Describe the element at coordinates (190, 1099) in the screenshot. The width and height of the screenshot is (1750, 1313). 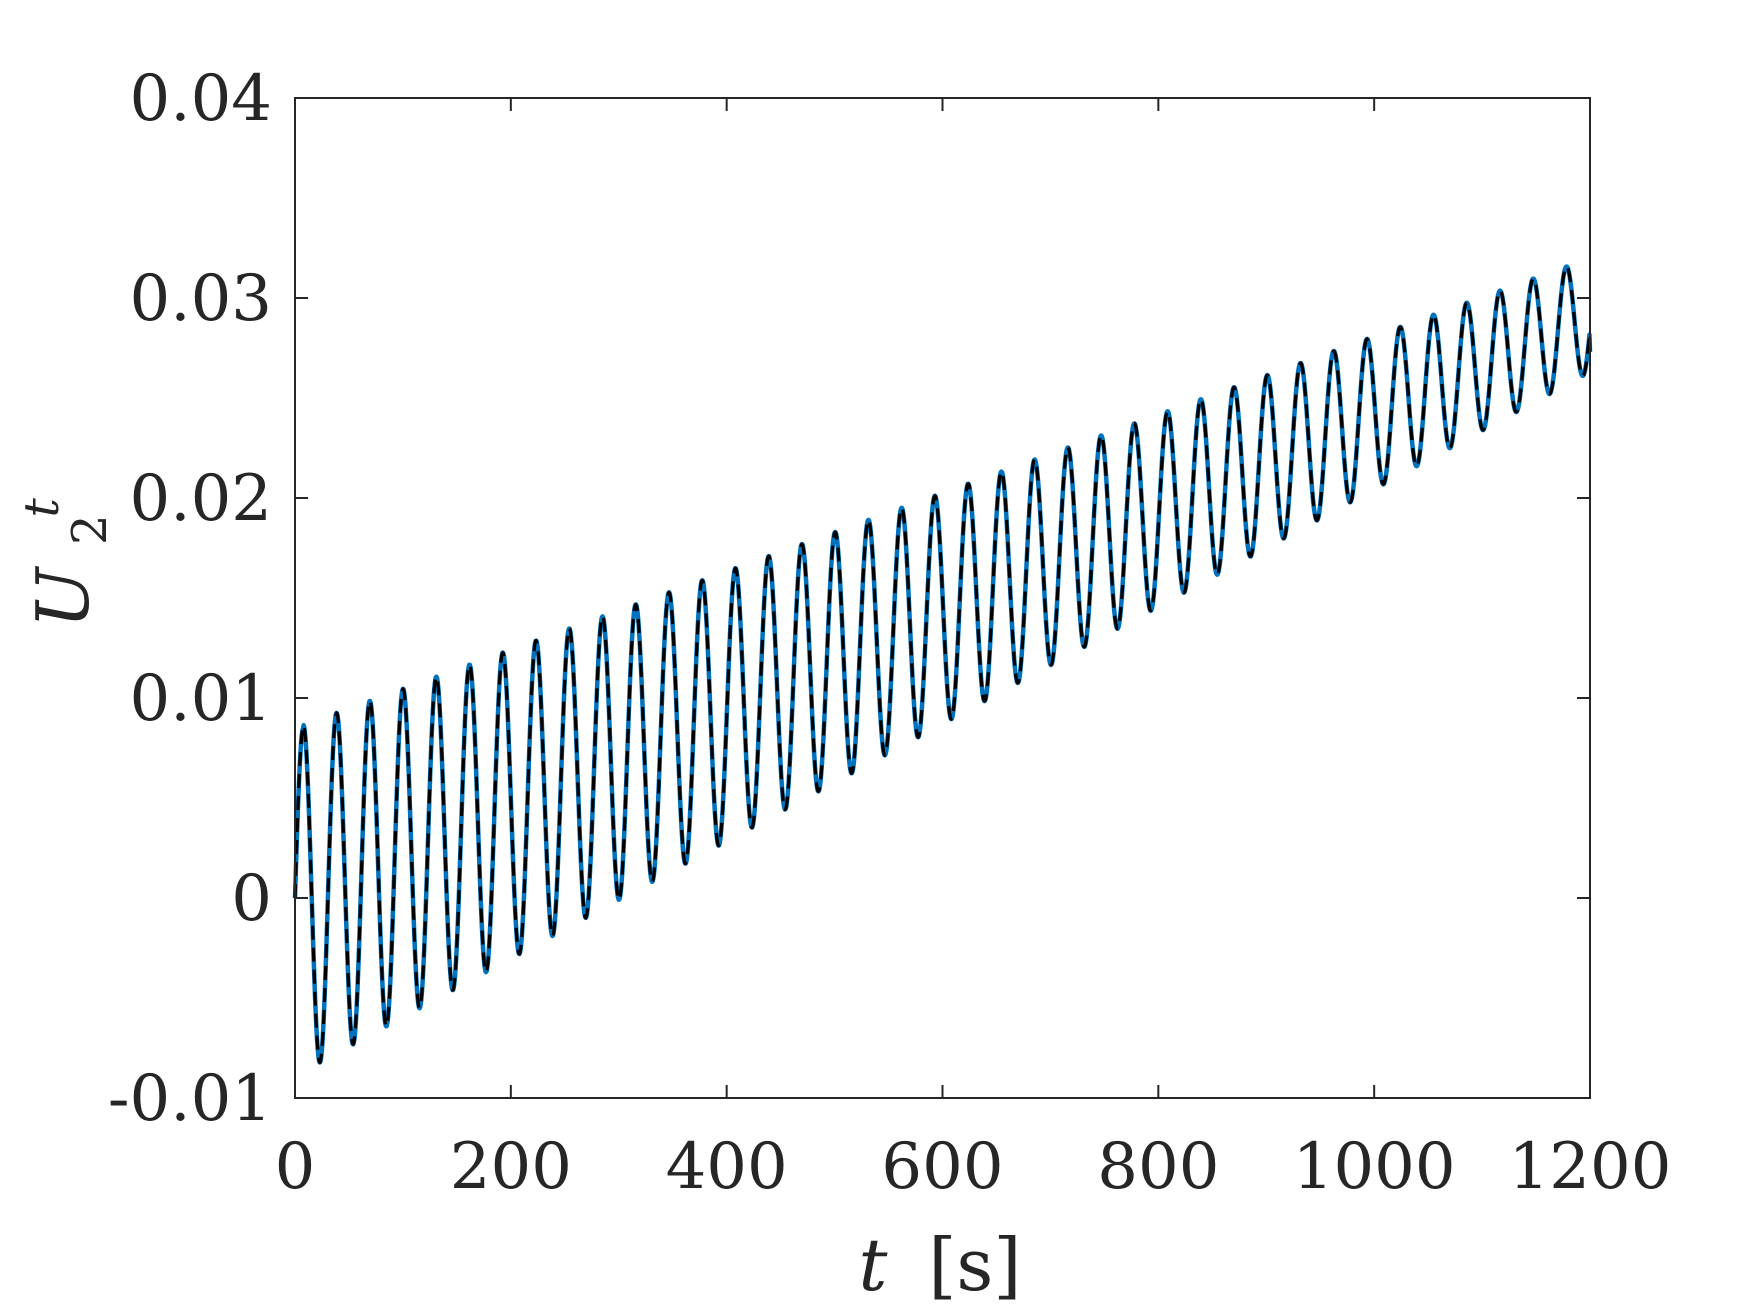
I see `y-tick-label: -0.01` at that location.